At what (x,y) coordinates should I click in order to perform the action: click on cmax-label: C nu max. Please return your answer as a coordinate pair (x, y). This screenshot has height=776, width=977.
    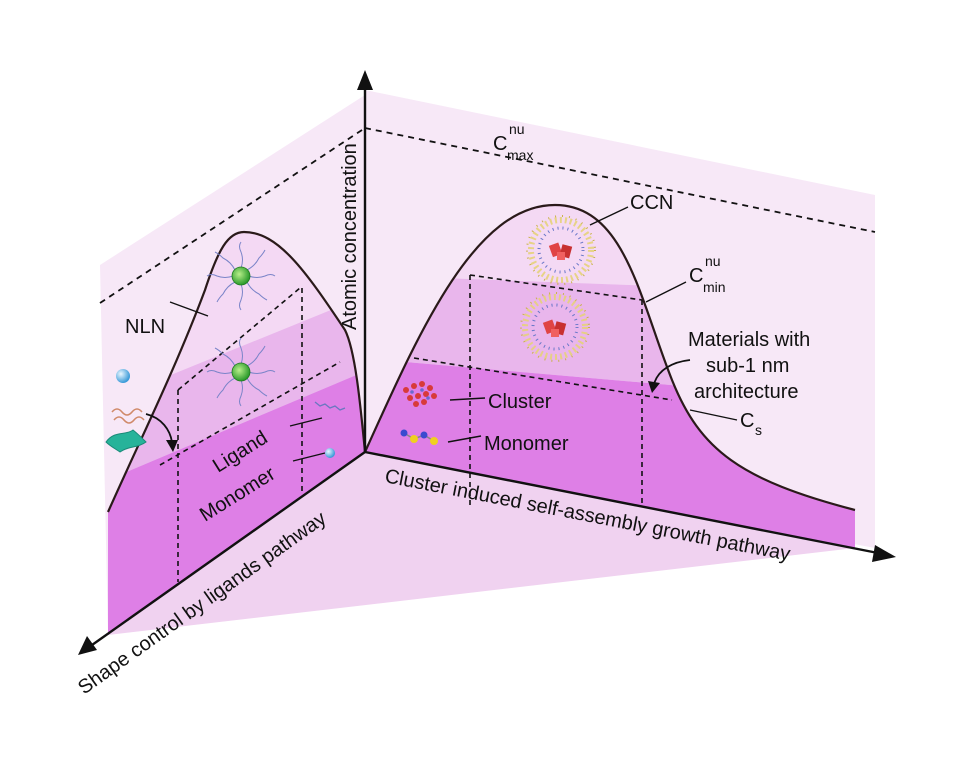
    Looking at the image, I should click on (513, 142).